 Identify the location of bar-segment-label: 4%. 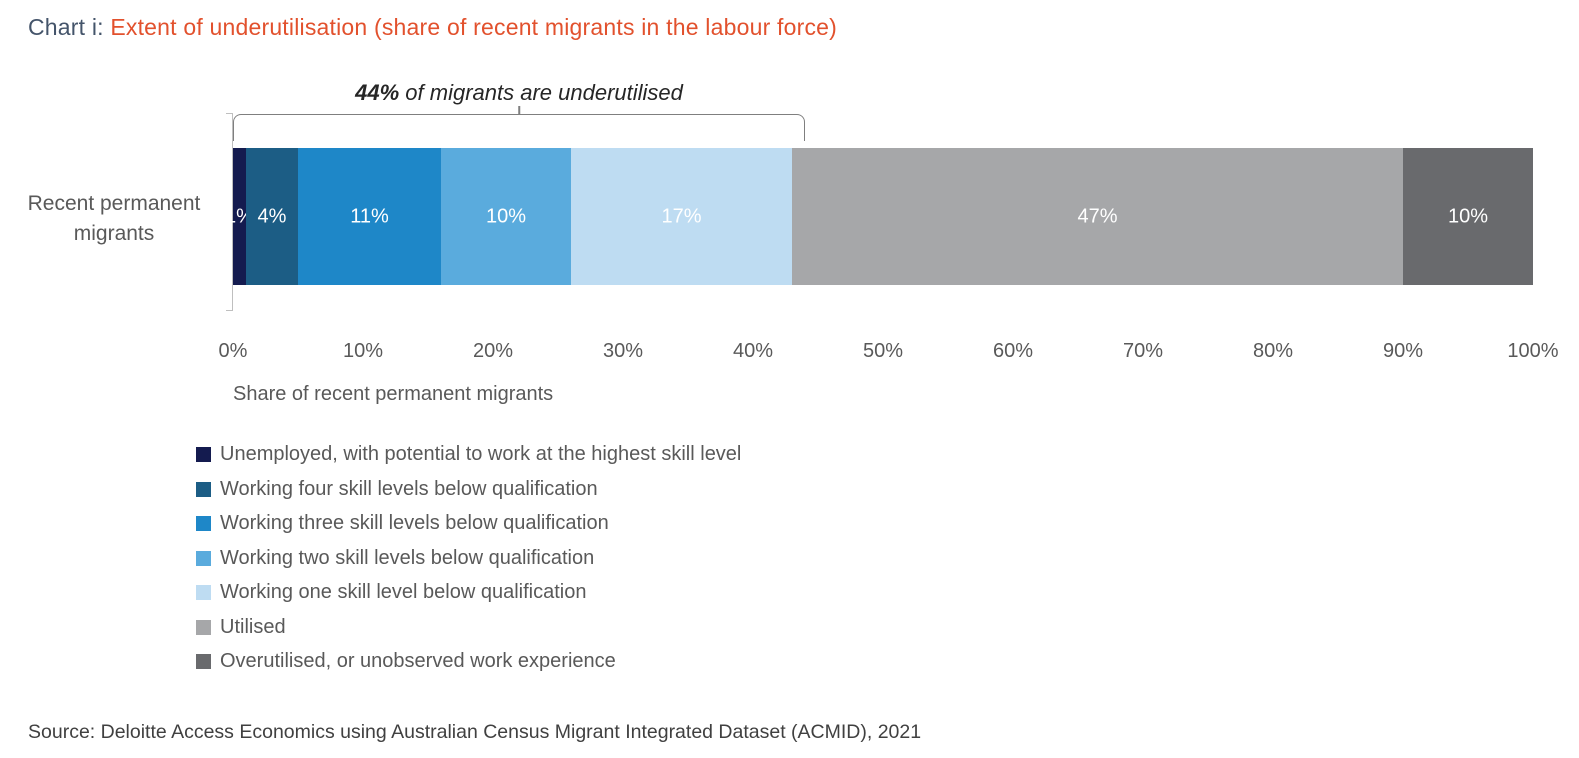
(272, 216).